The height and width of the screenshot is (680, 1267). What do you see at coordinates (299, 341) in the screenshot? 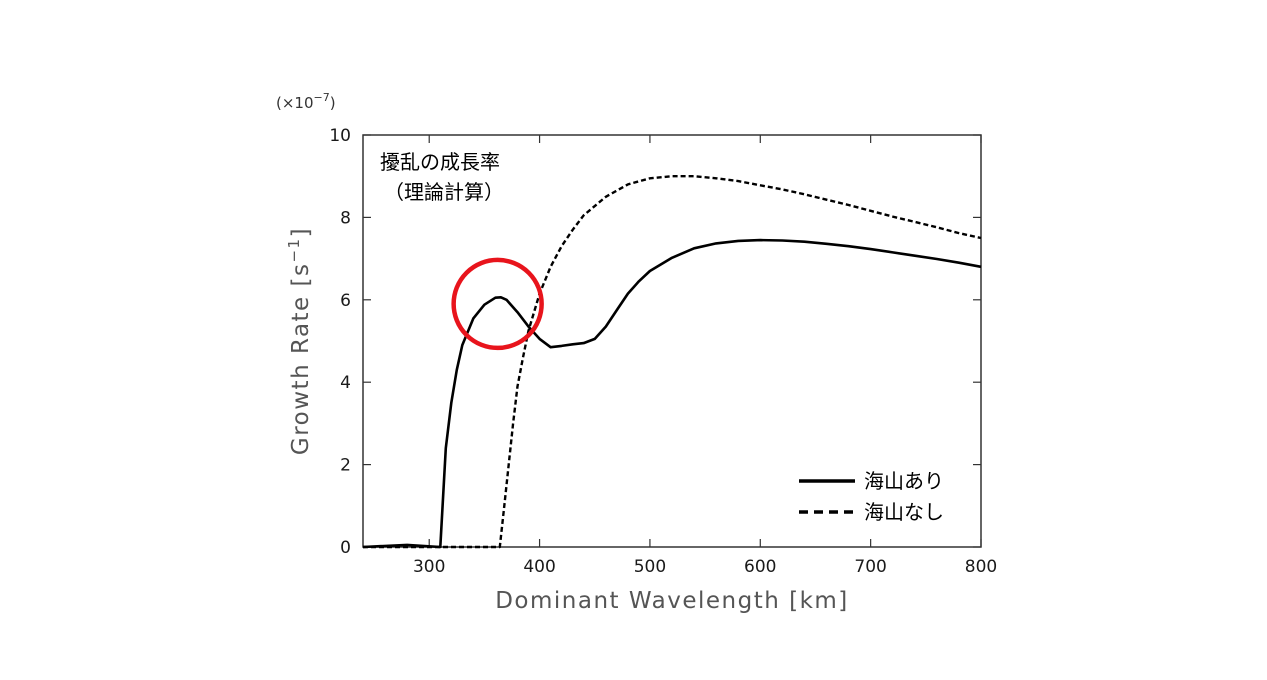
I see `y-axis-title: Growth Rate [s−1]` at bounding box center [299, 341].